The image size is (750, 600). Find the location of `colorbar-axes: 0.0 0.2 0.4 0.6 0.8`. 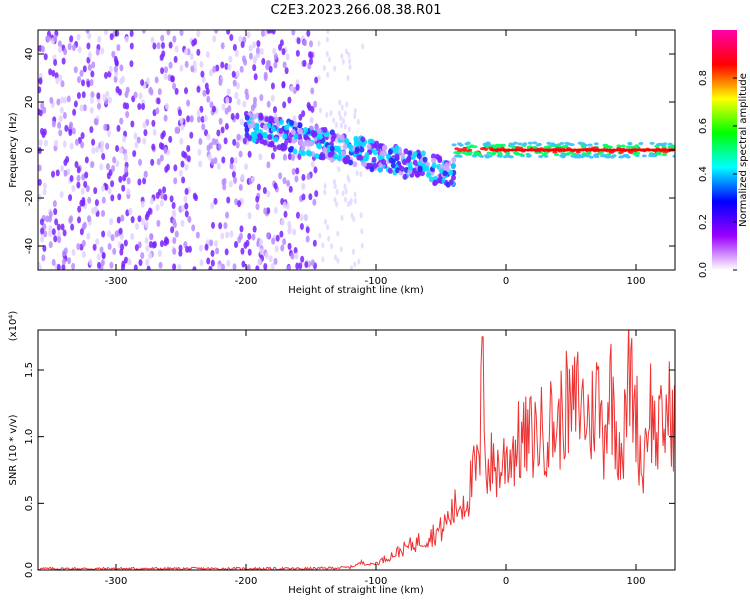

colorbar-axes: 0.0 0.2 0.4 0.6 0.8 is located at coordinates (717, 174).